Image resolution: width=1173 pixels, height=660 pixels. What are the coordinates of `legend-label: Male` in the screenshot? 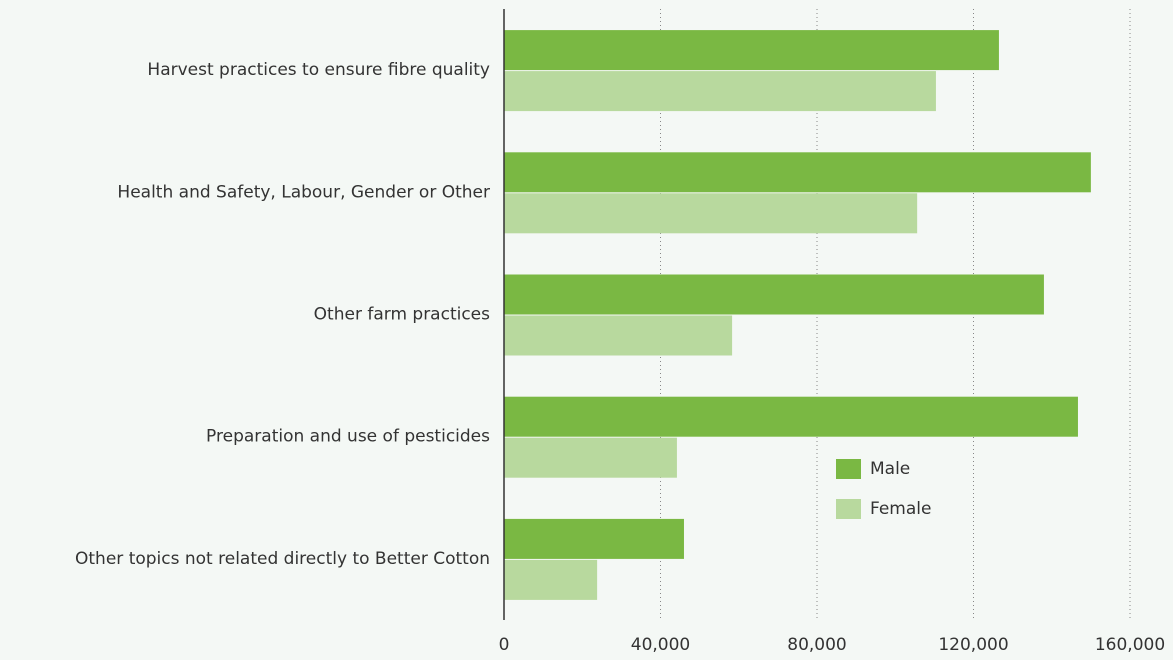 It's located at (890, 469).